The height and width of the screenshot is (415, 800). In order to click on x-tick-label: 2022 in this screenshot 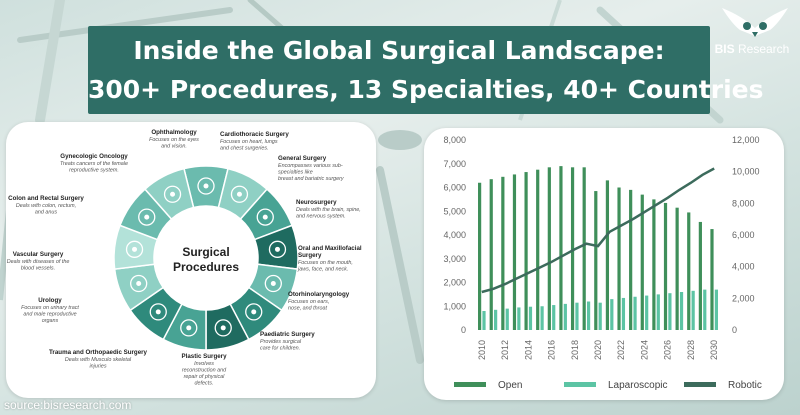, I will do `click(621, 350)`.